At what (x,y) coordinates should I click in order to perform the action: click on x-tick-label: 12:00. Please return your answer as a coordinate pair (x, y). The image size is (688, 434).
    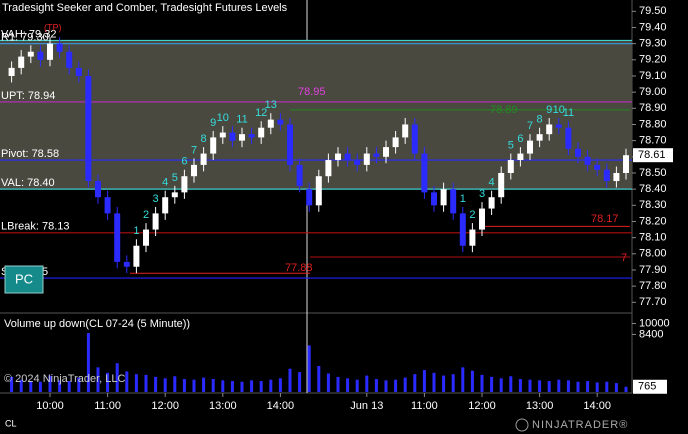
    Looking at the image, I should click on (482, 406).